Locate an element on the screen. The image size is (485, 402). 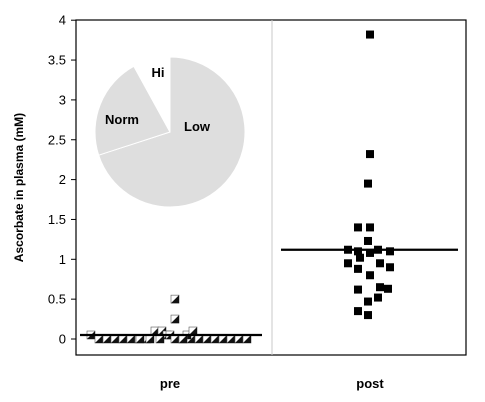
pie-label-norm: Norm is located at coordinates (122, 119).